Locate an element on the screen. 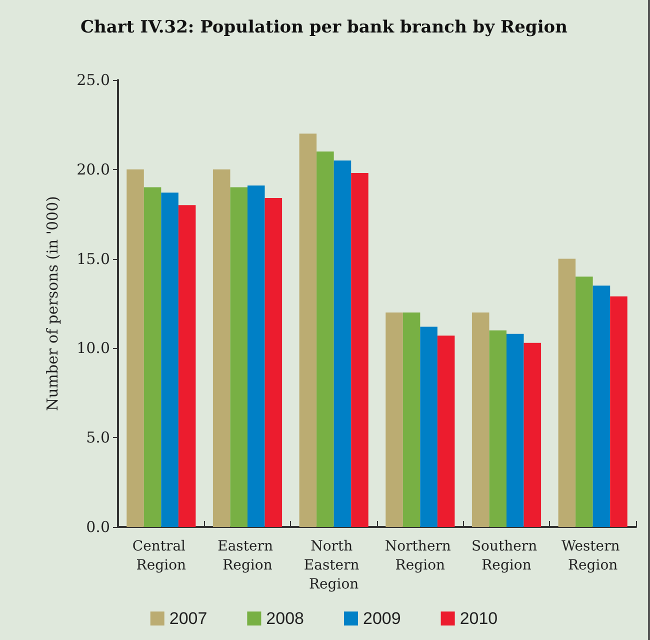 This screenshot has width=650, height=640. chart-title: Chart IV.32: Population per bank branch by Region is located at coordinates (324, 28).